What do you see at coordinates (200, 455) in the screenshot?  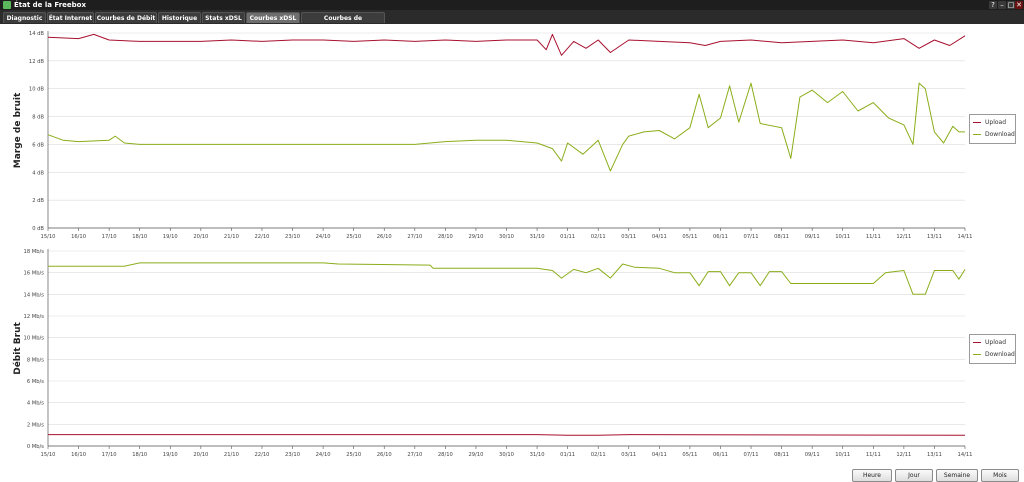 I see `rate-xtick-label: 20/10` at bounding box center [200, 455].